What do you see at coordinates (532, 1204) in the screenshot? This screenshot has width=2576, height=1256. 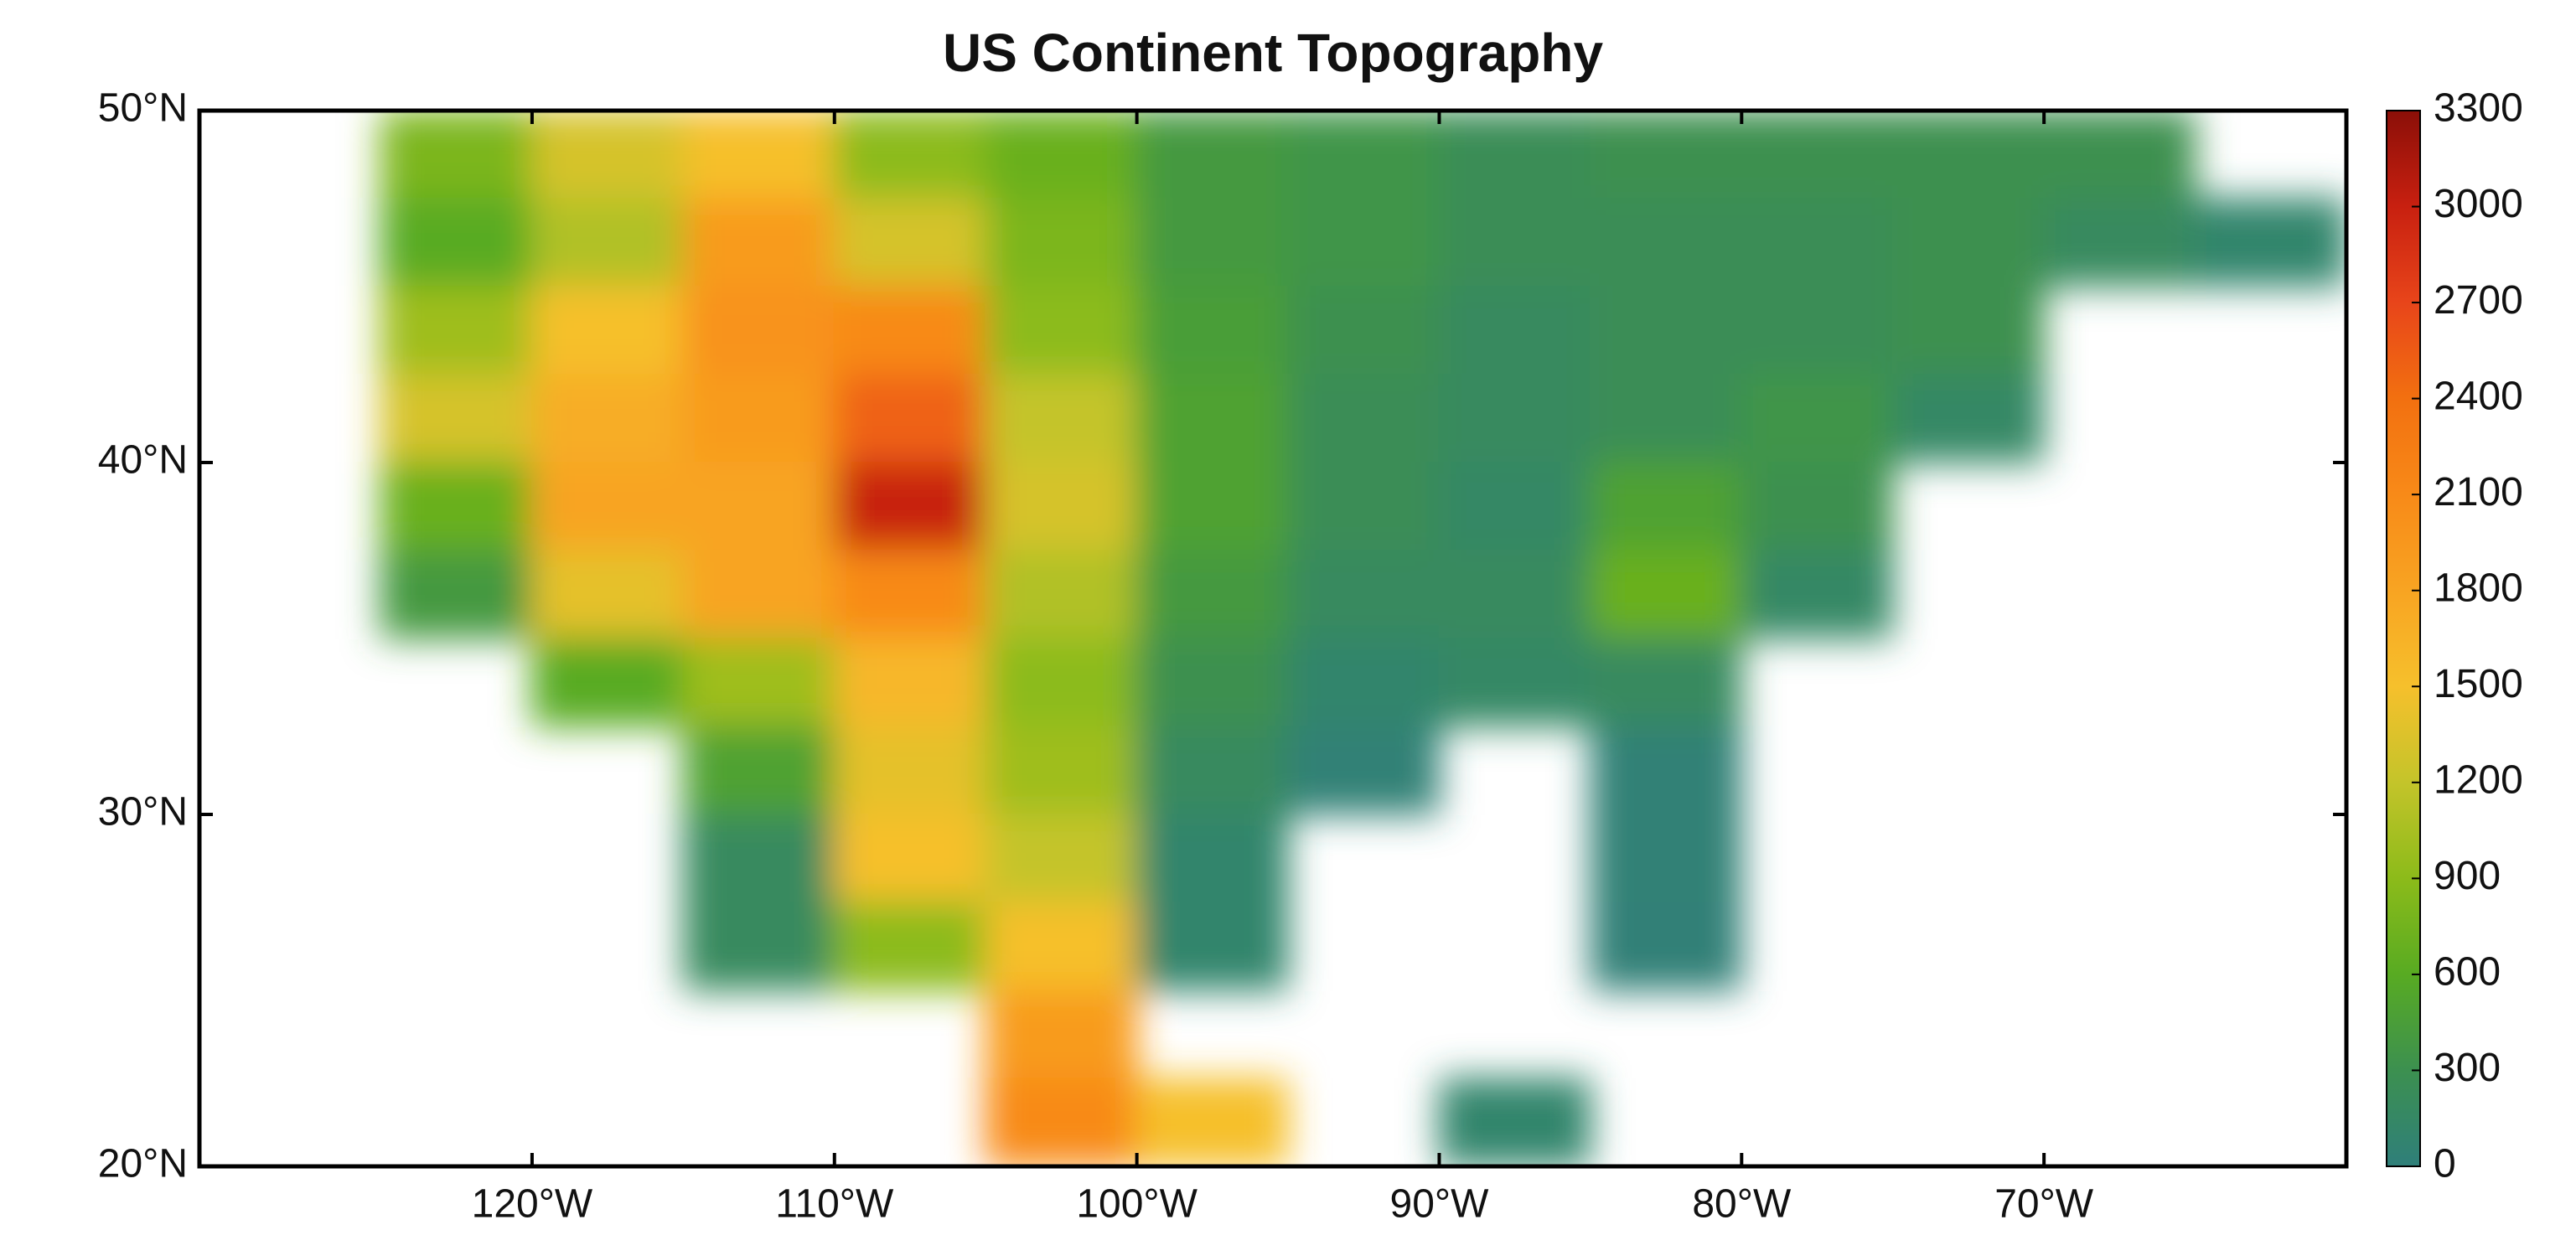 I see `x-tick-label: 120°W` at bounding box center [532, 1204].